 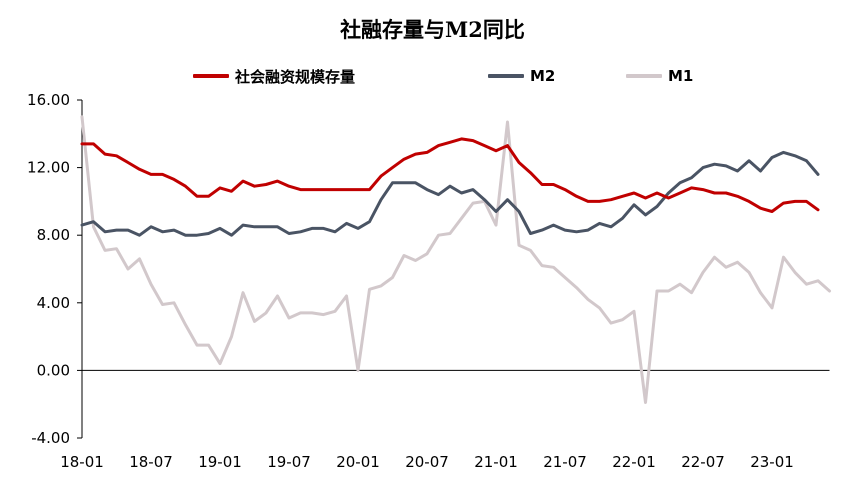 What do you see at coordinates (48, 168) in the screenshot?
I see `y-tick-label: 12.00` at bounding box center [48, 168].